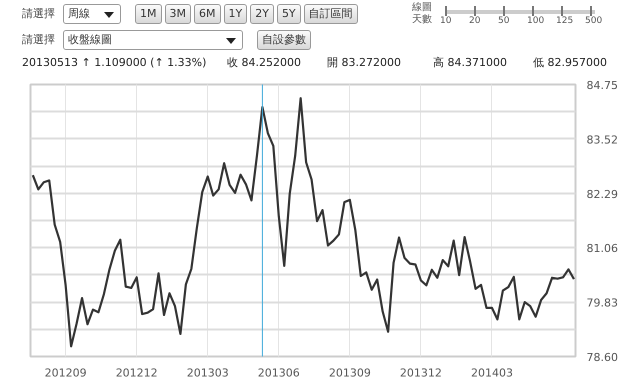 Image resolution: width=620 pixels, height=383 pixels. What do you see at coordinates (565, 21) in the screenshot?
I see `text: 125` at bounding box center [565, 21].